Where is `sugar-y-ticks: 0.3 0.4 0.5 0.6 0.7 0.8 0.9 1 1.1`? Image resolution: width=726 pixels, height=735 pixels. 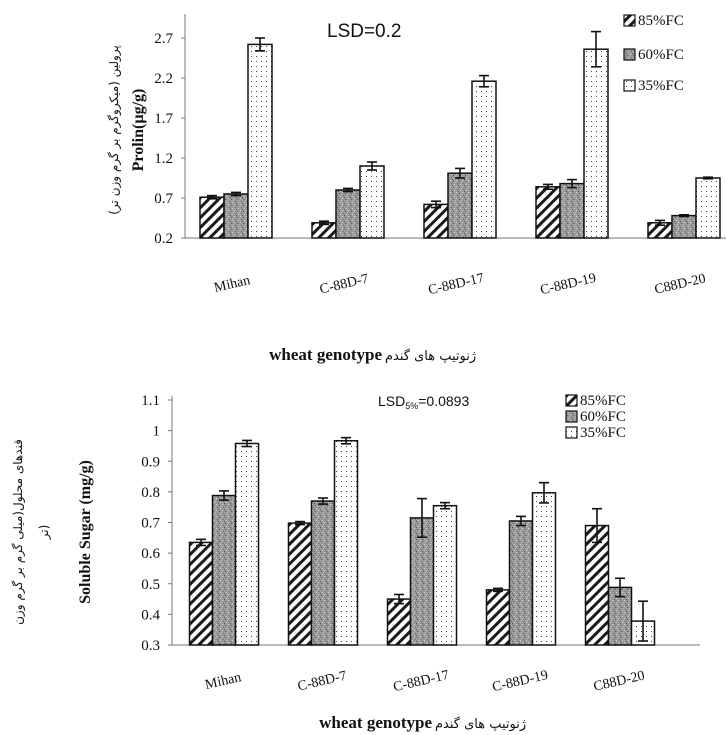 sugar-y-ticks: 0.3 0.4 0.5 0.6 0.7 0.8 0.9 1 1.1 is located at coordinates (156, 523).